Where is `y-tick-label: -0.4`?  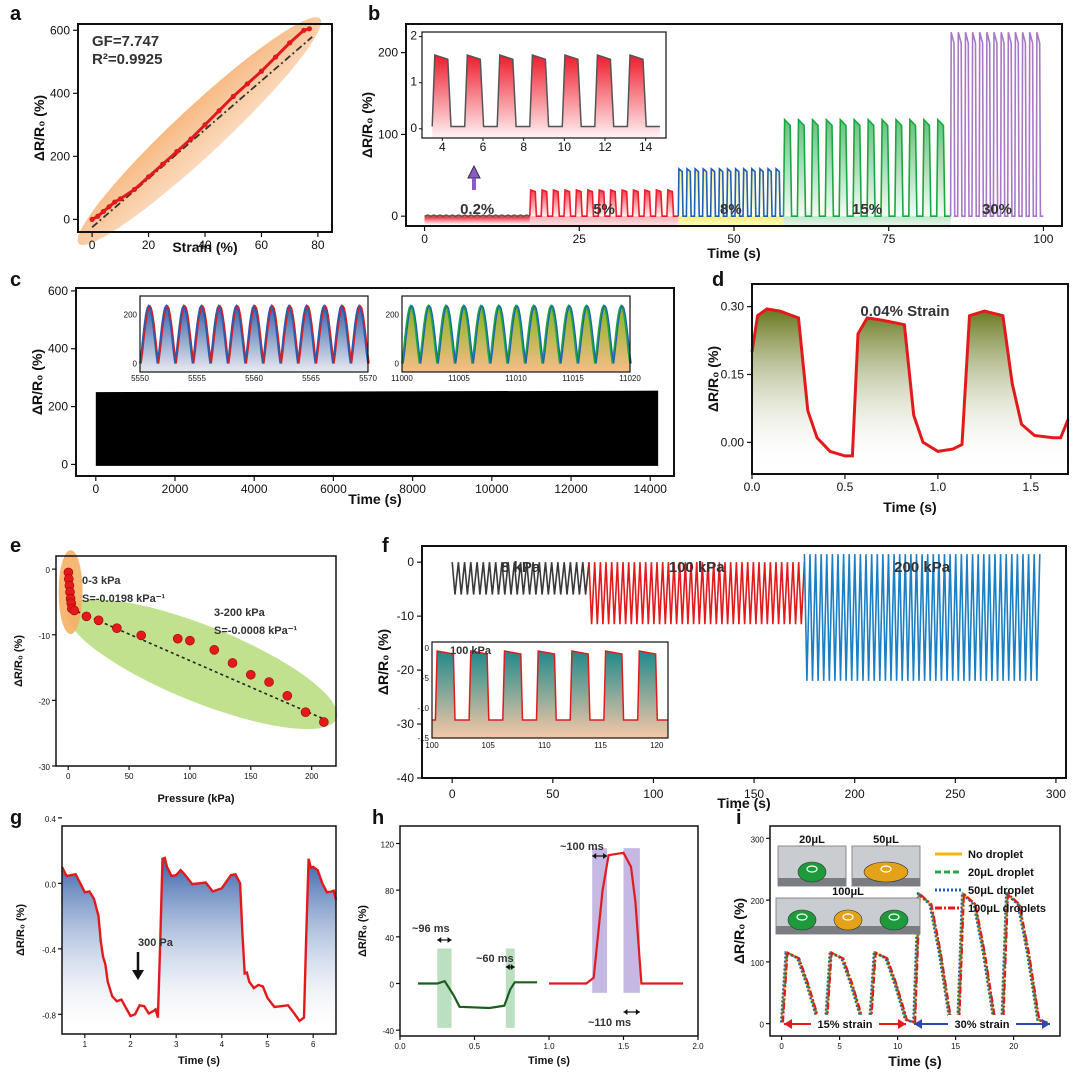 y-tick-label: -0.4 is located at coordinates (49, 950).